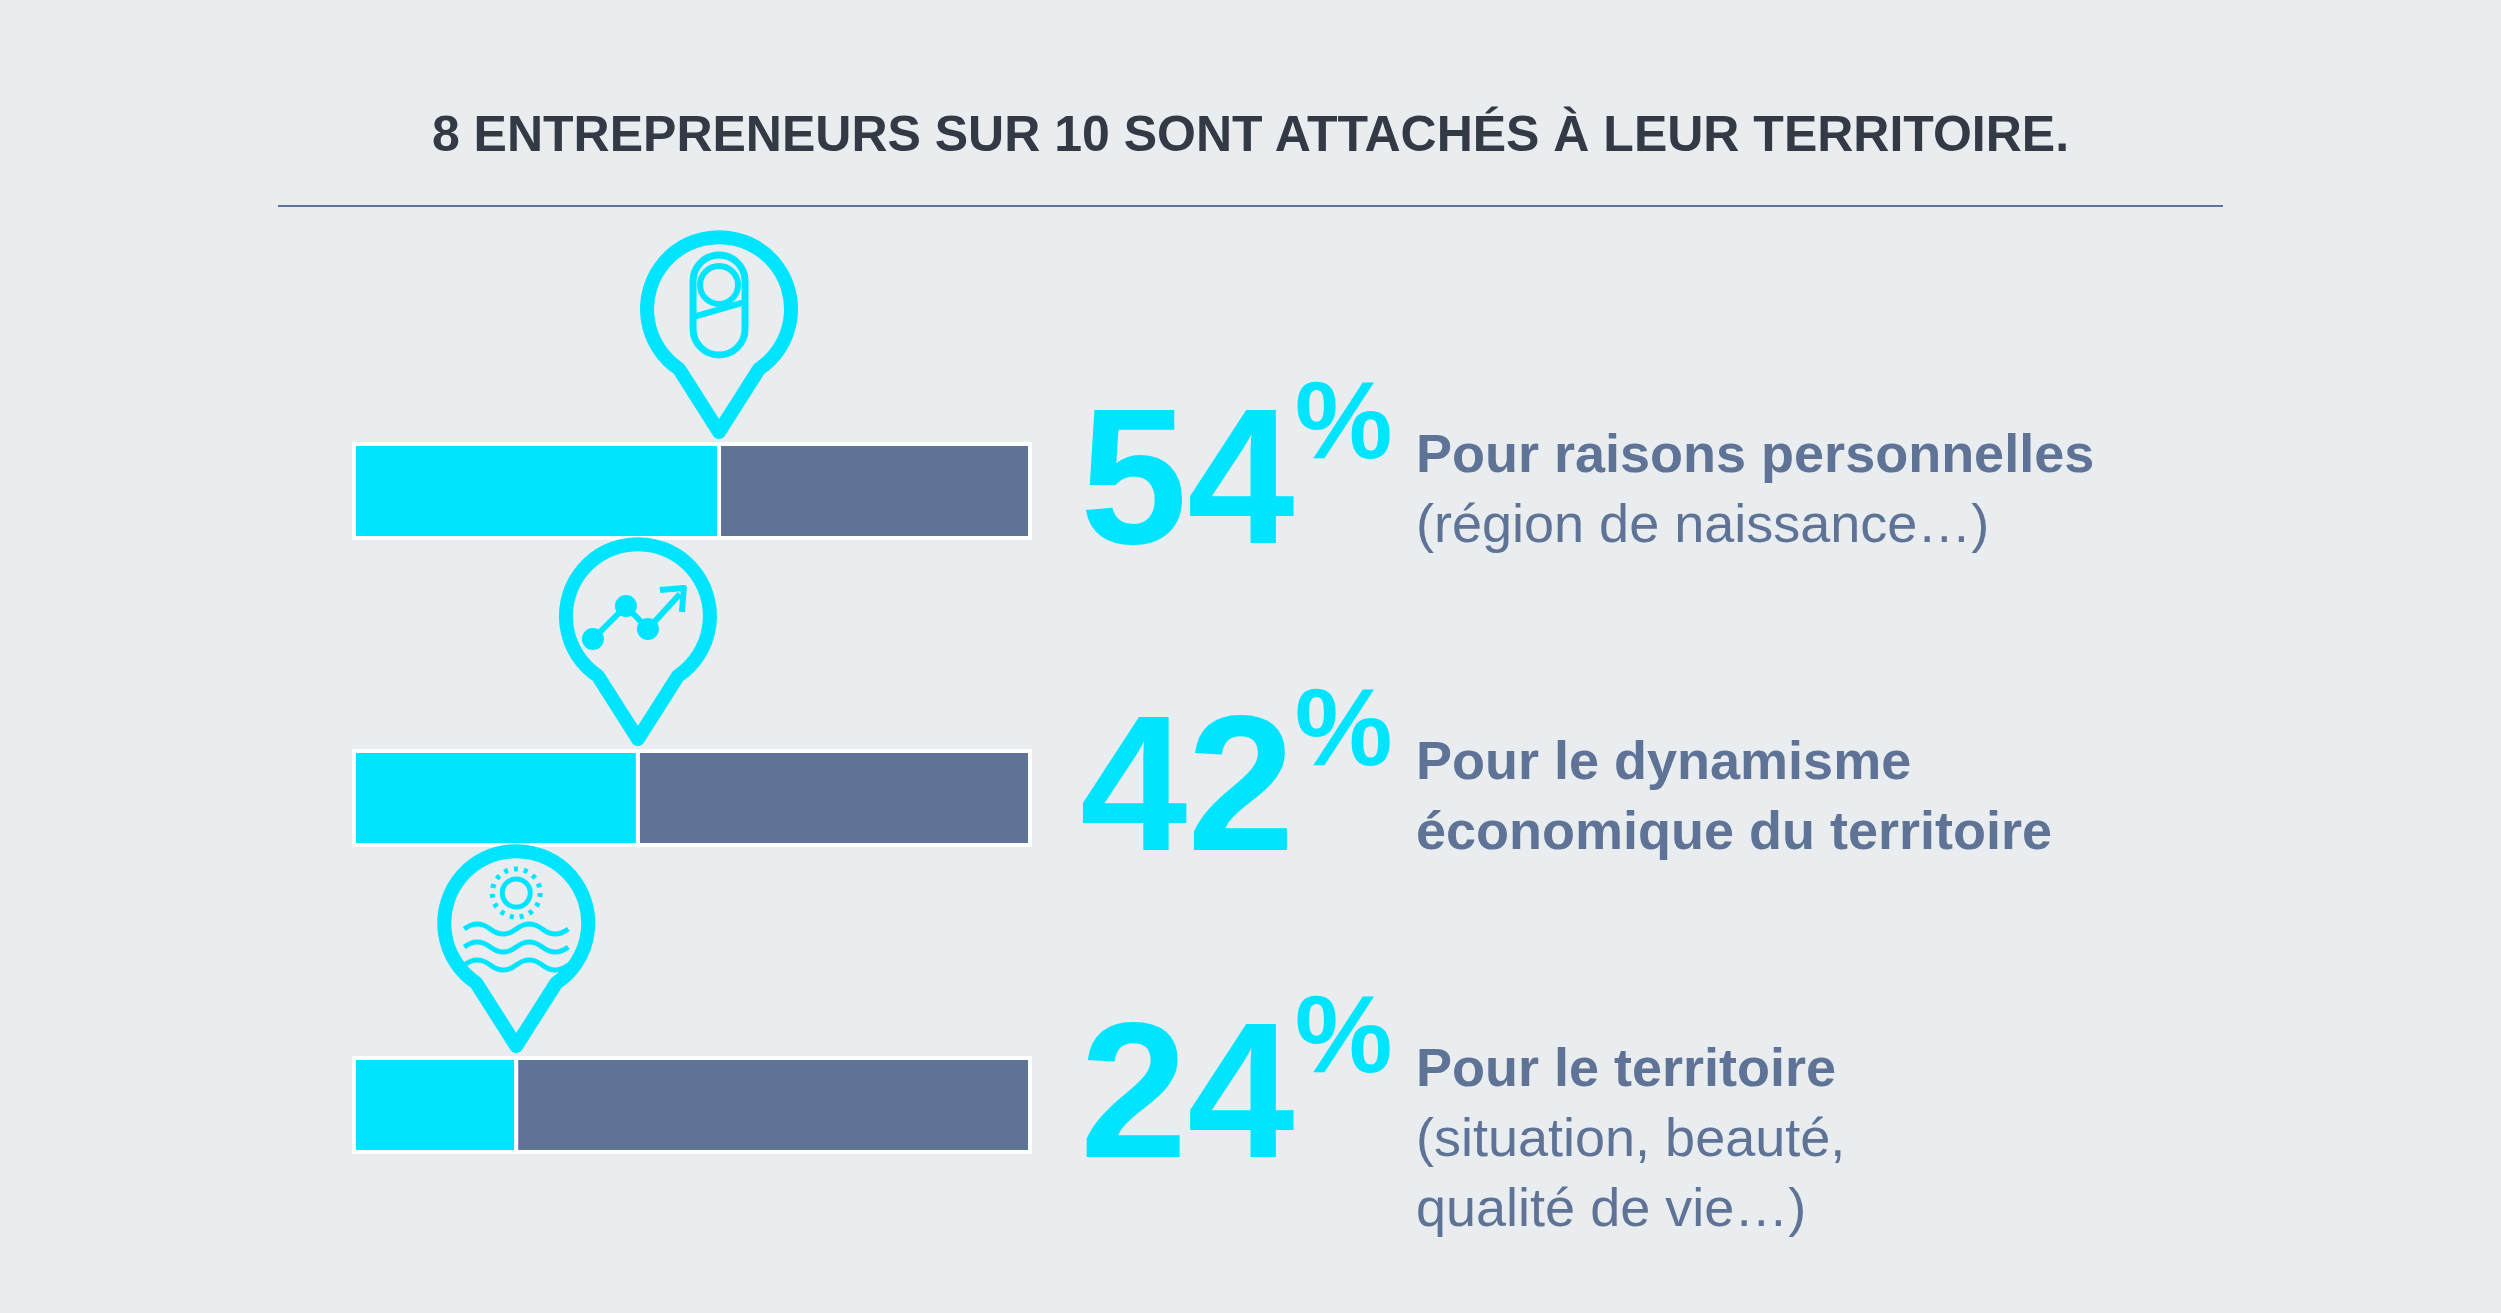  Describe the element at coordinates (1236, 1085) in the screenshot. I see `data-label: 24$^{%}$` at that location.